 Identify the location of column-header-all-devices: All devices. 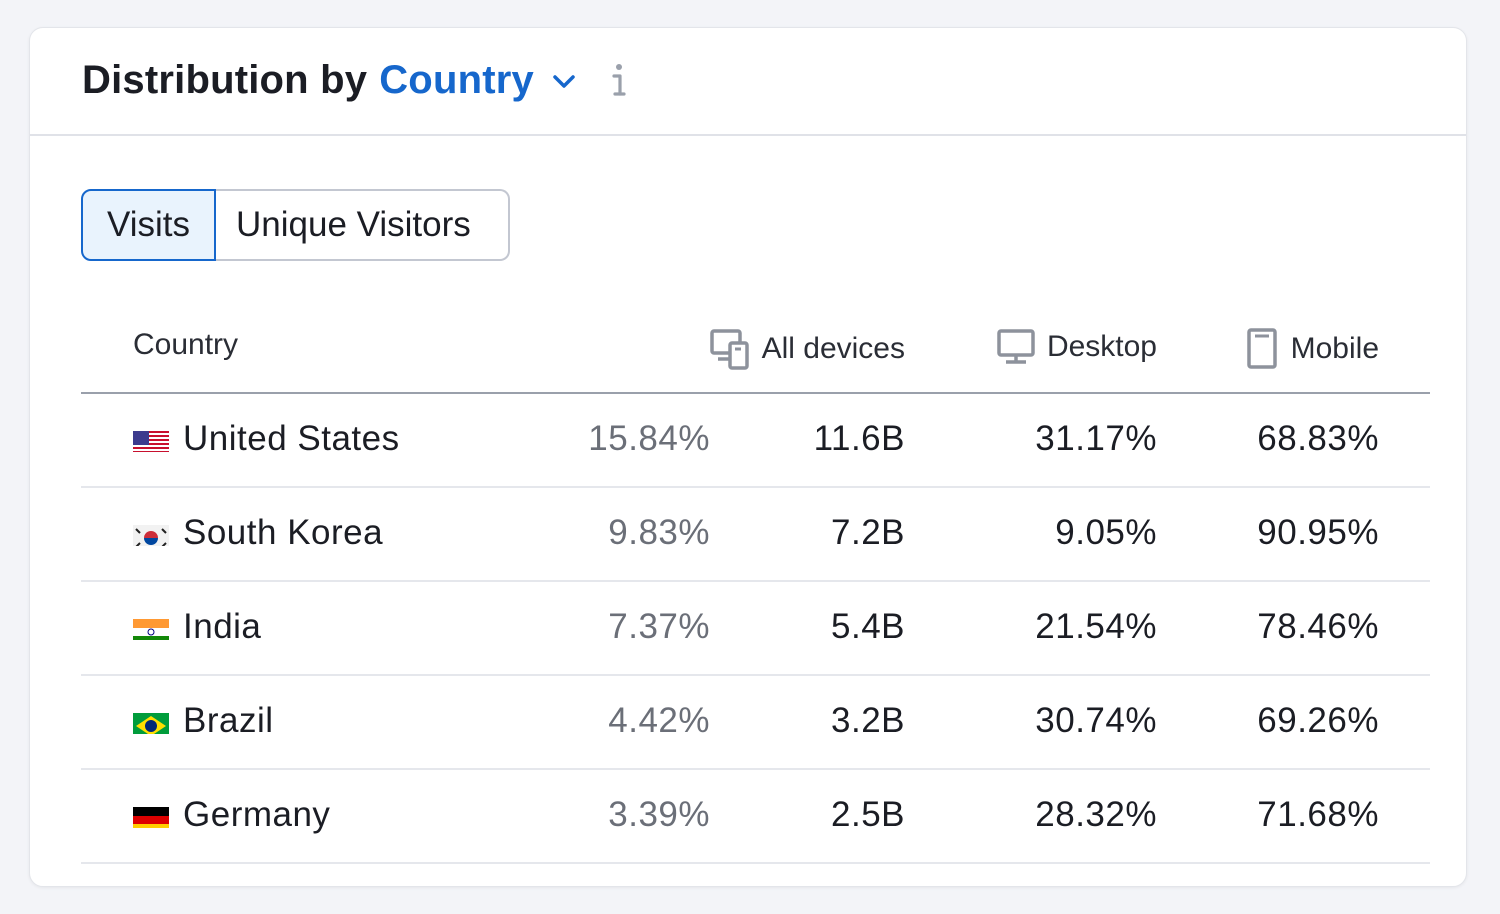
(807, 349).